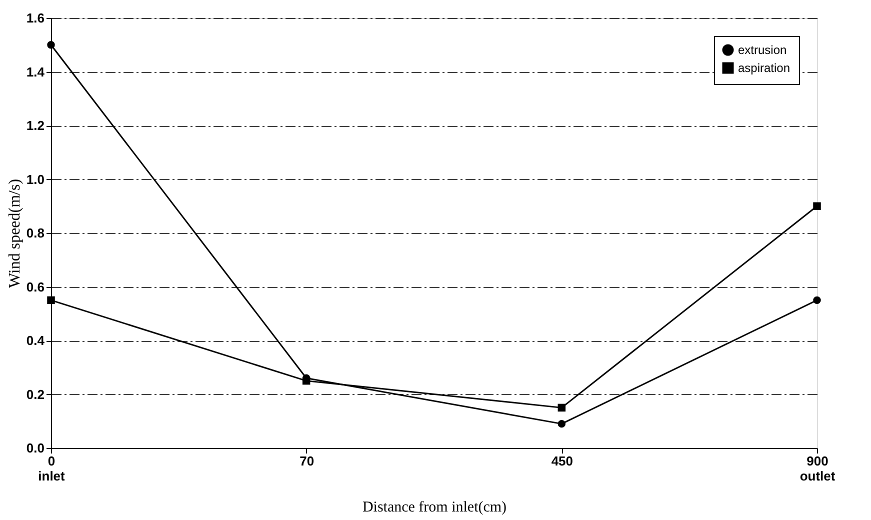 The height and width of the screenshot is (520, 871). I want to click on y-tick-label: 0.2, so click(35, 394).